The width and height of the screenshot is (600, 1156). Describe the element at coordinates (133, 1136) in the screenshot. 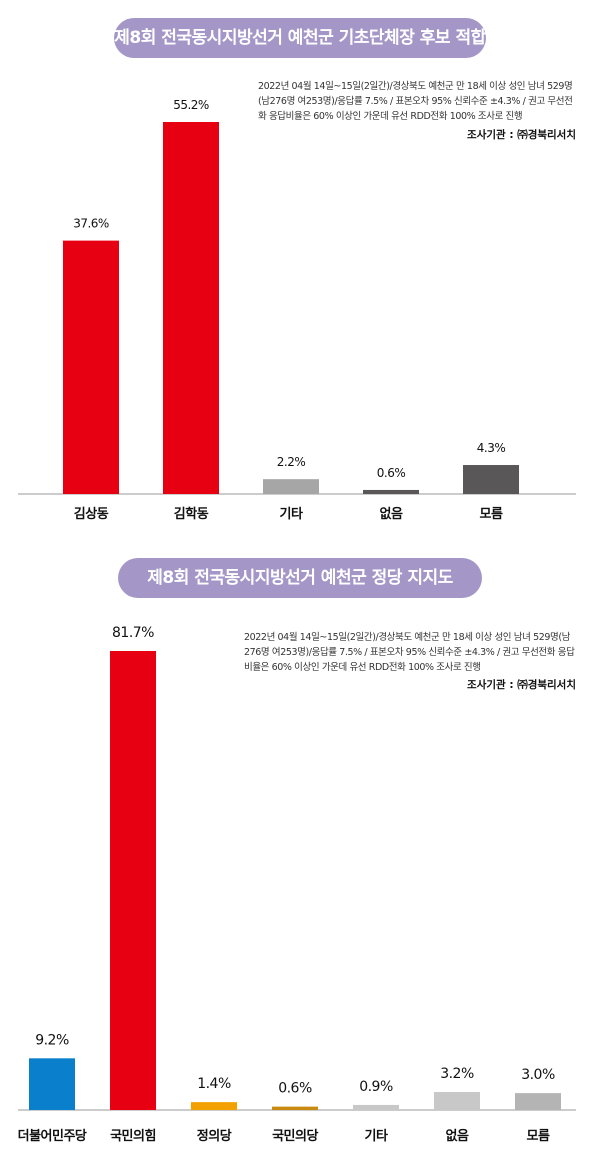

I see `category-label: 국민의힘` at that location.